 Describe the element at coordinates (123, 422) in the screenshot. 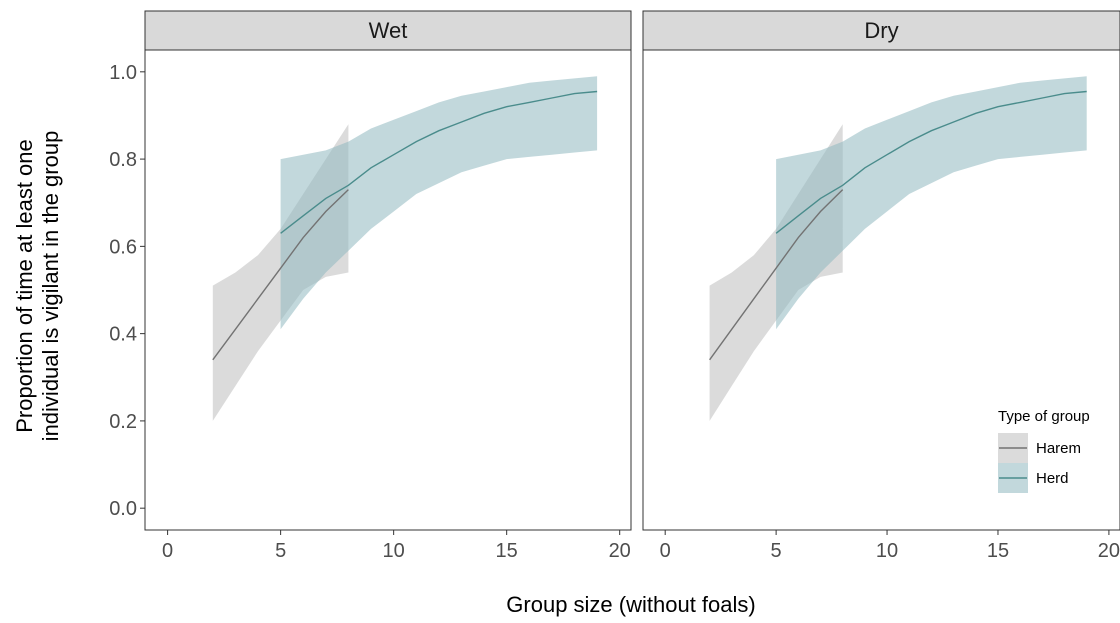

I see `y-tick-label: 0.2` at that location.